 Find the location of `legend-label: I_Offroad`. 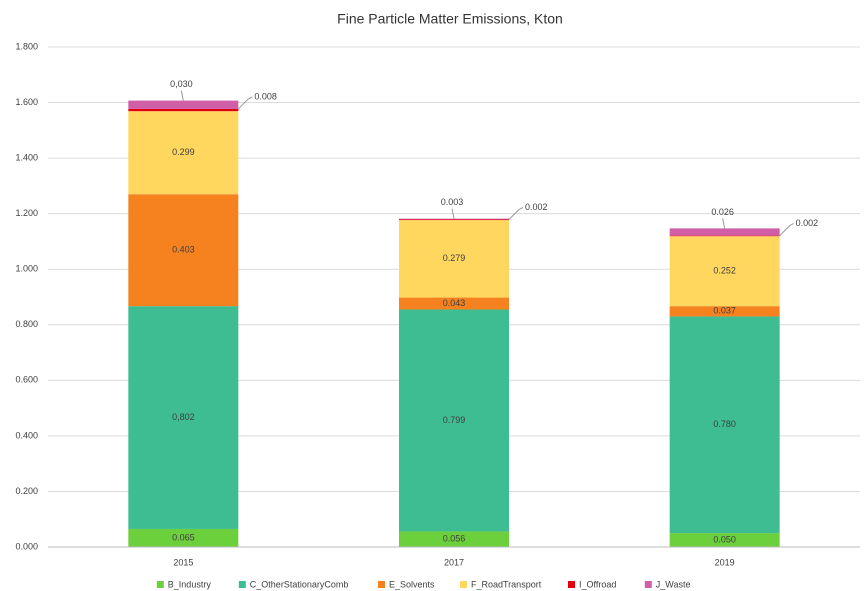

legend-label: I_Offroad is located at coordinates (597, 584).